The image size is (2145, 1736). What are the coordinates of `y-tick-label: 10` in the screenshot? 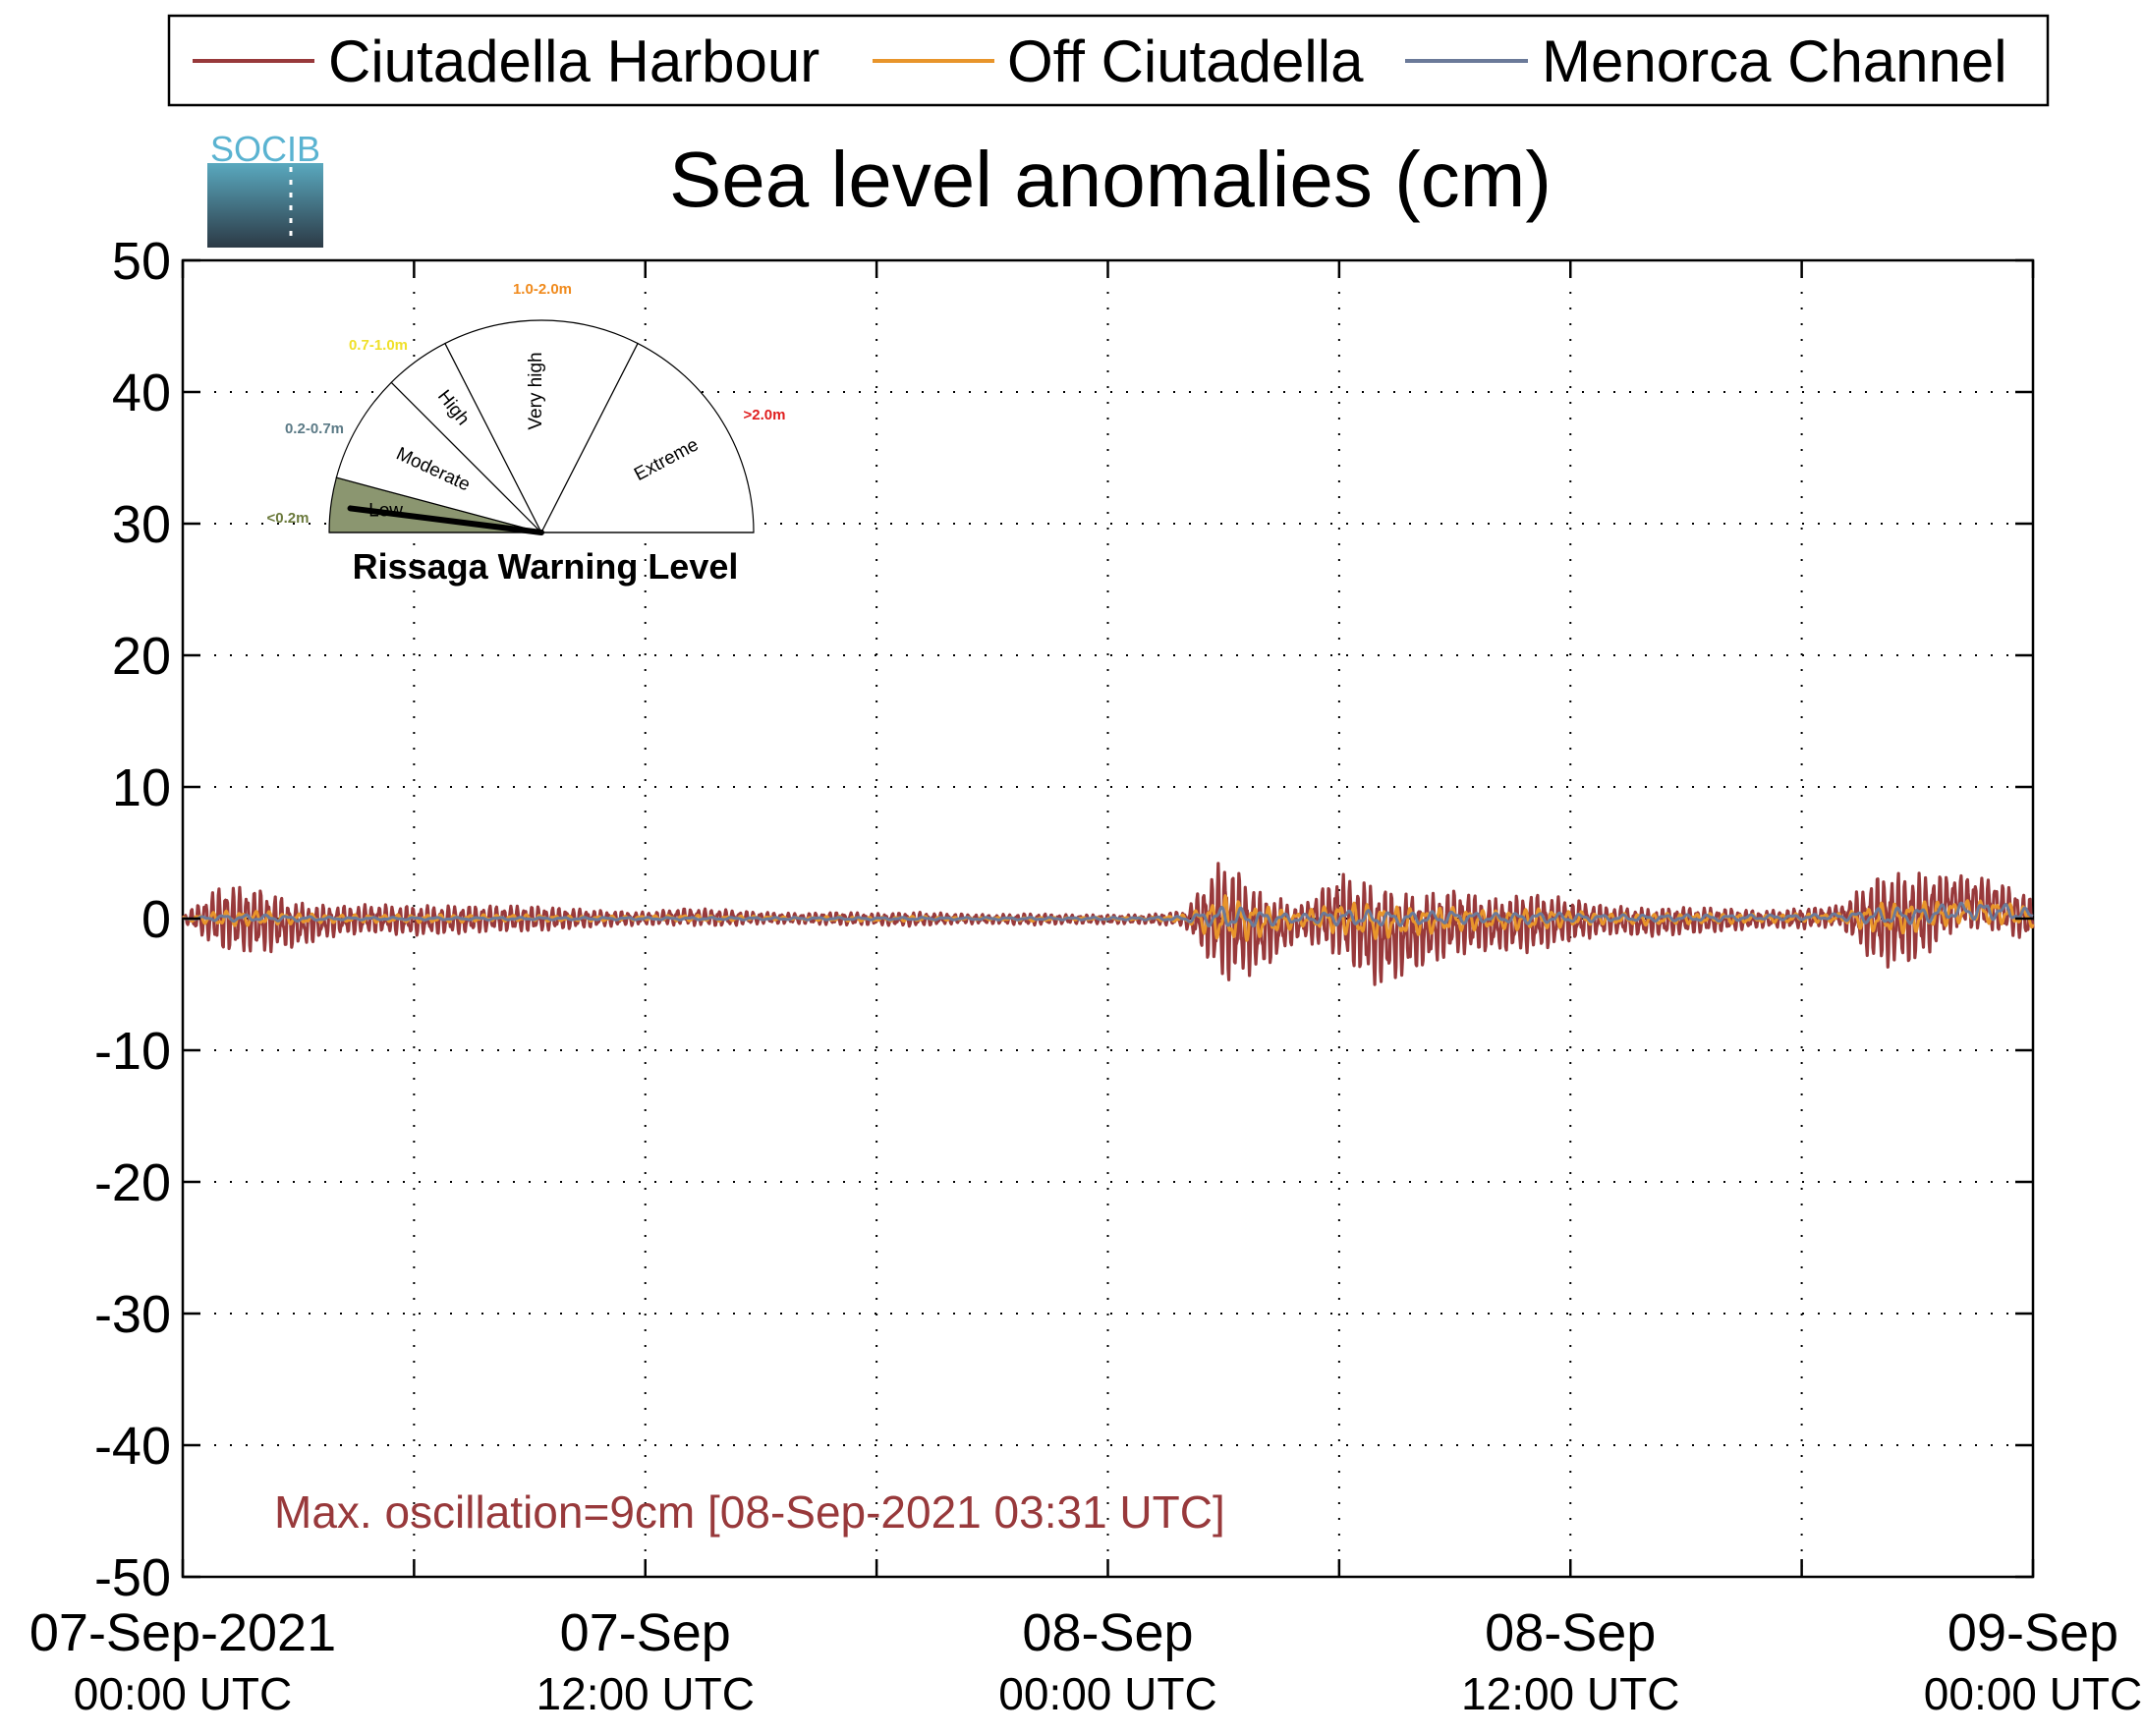 It's located at (141, 787).